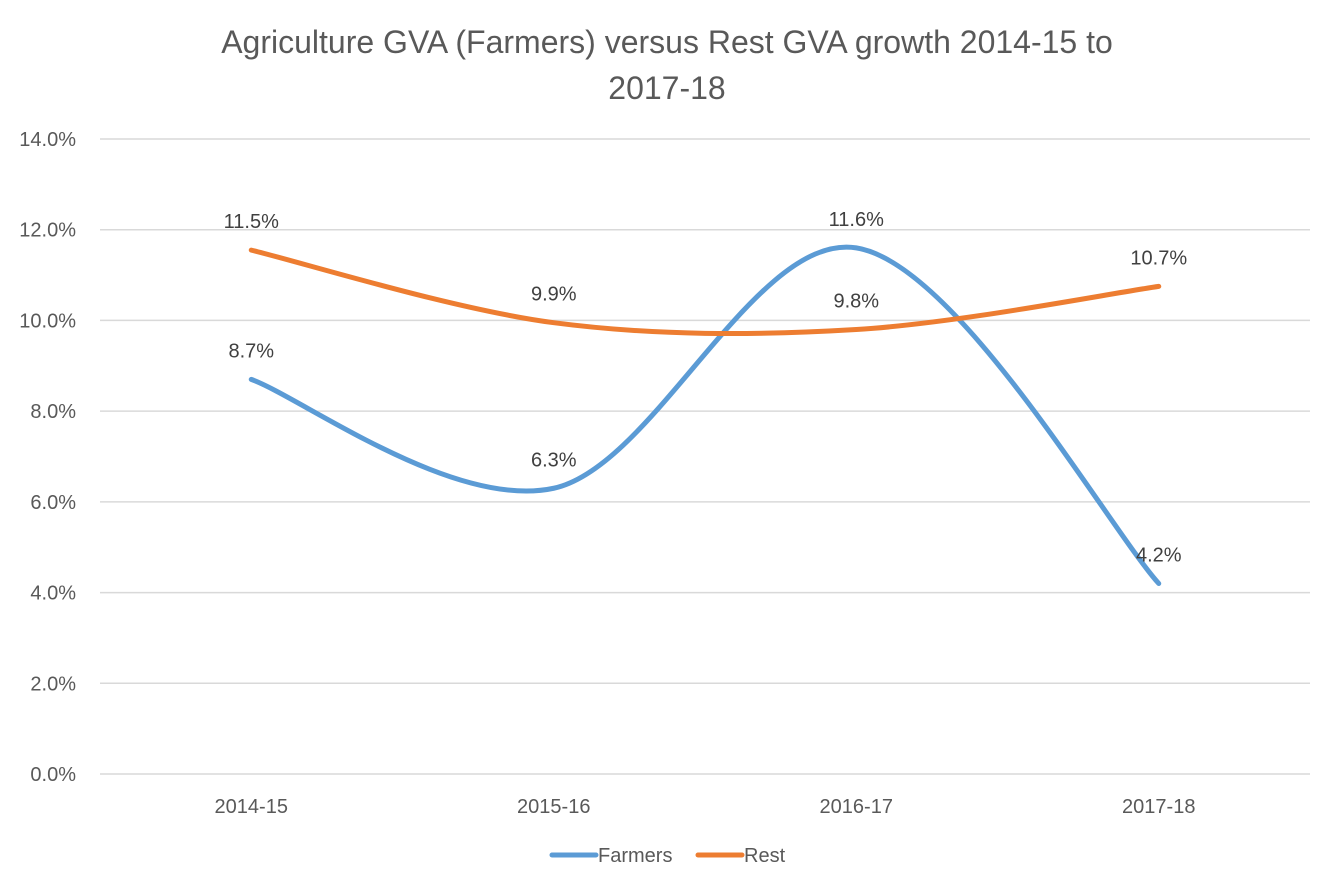  What do you see at coordinates (53, 594) in the screenshot?
I see `y-tick-label: 4.0%` at bounding box center [53, 594].